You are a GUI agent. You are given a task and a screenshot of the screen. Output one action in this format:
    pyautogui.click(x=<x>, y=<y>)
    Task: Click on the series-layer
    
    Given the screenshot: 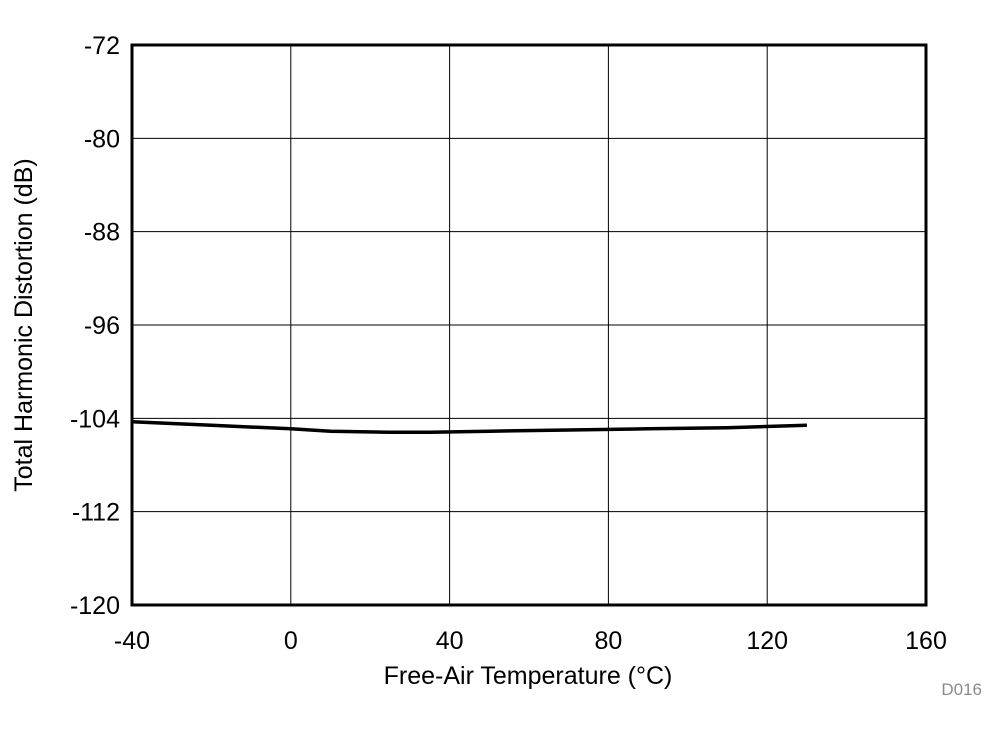 What is the action you would take?
    pyautogui.click(x=469, y=427)
    